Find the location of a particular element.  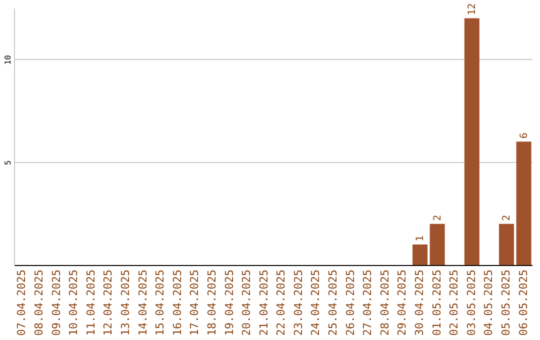

x-tick-label: 19.04.2025 is located at coordinates (229, 303).